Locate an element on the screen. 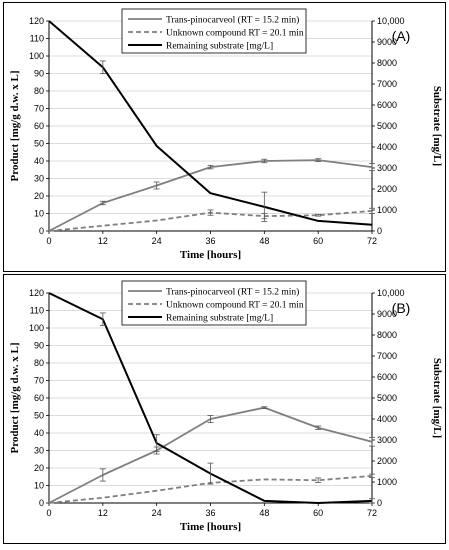 The height and width of the screenshot is (550, 449). chart-a-y-tick-label: 50 is located at coordinates (39, 144).